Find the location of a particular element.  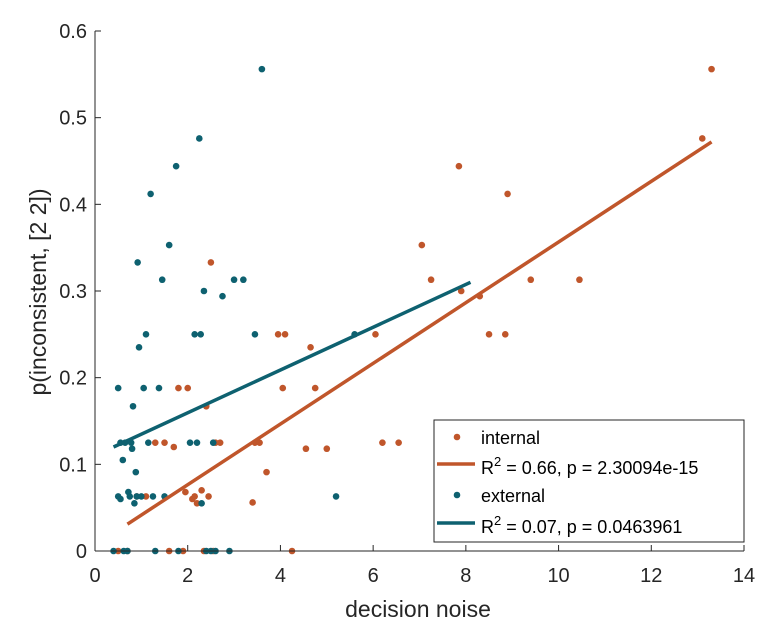

x-tick-label: 0 is located at coordinates (94, 576).